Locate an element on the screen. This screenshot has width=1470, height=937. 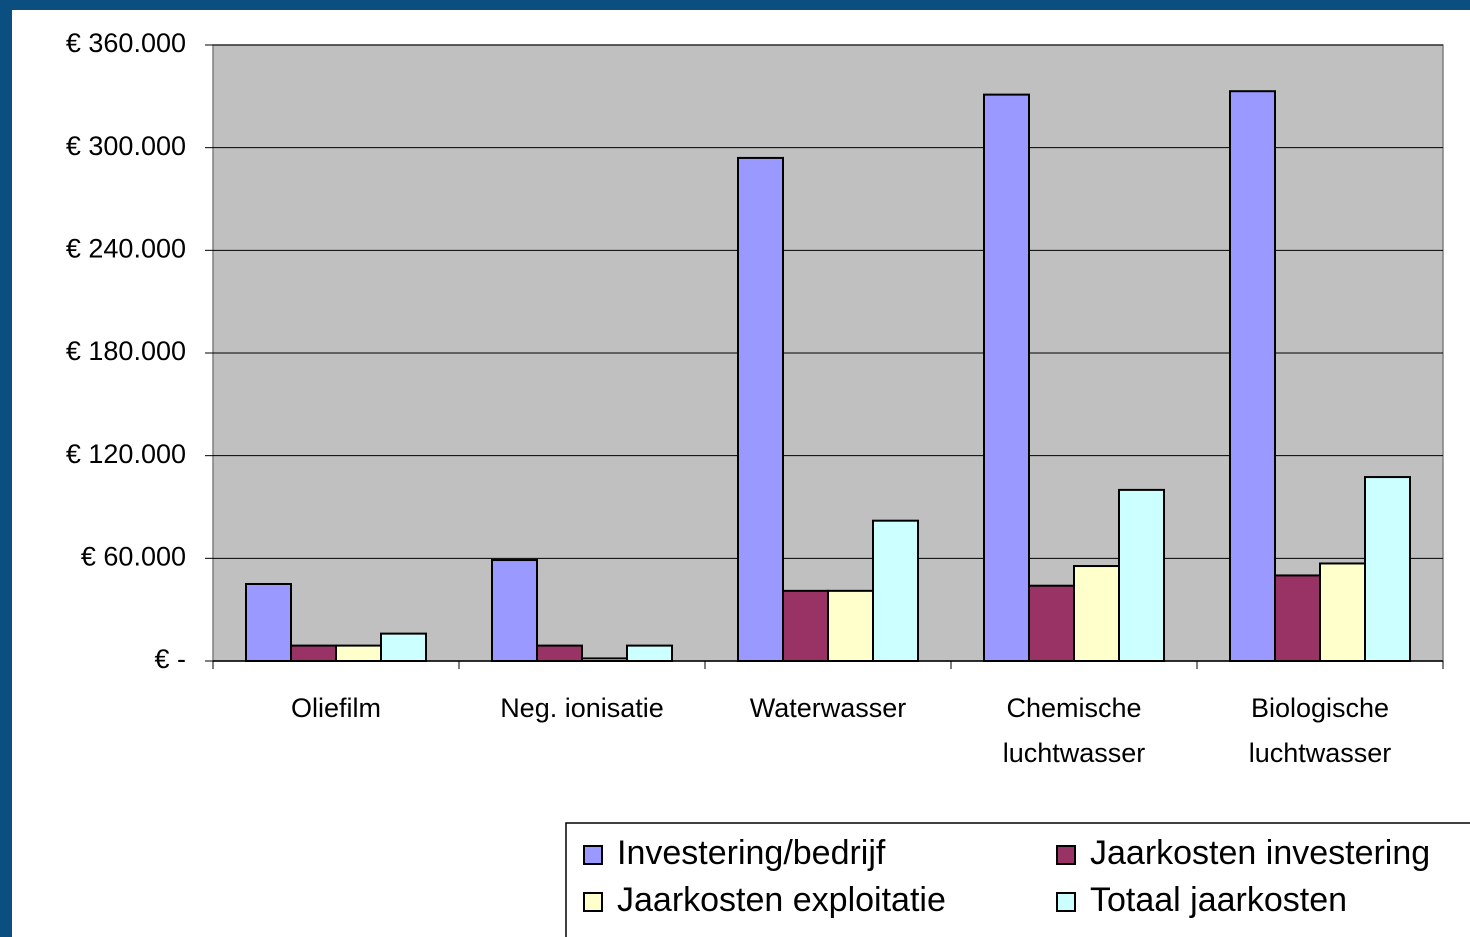
y-tick-label: € - is located at coordinates (170, 659).